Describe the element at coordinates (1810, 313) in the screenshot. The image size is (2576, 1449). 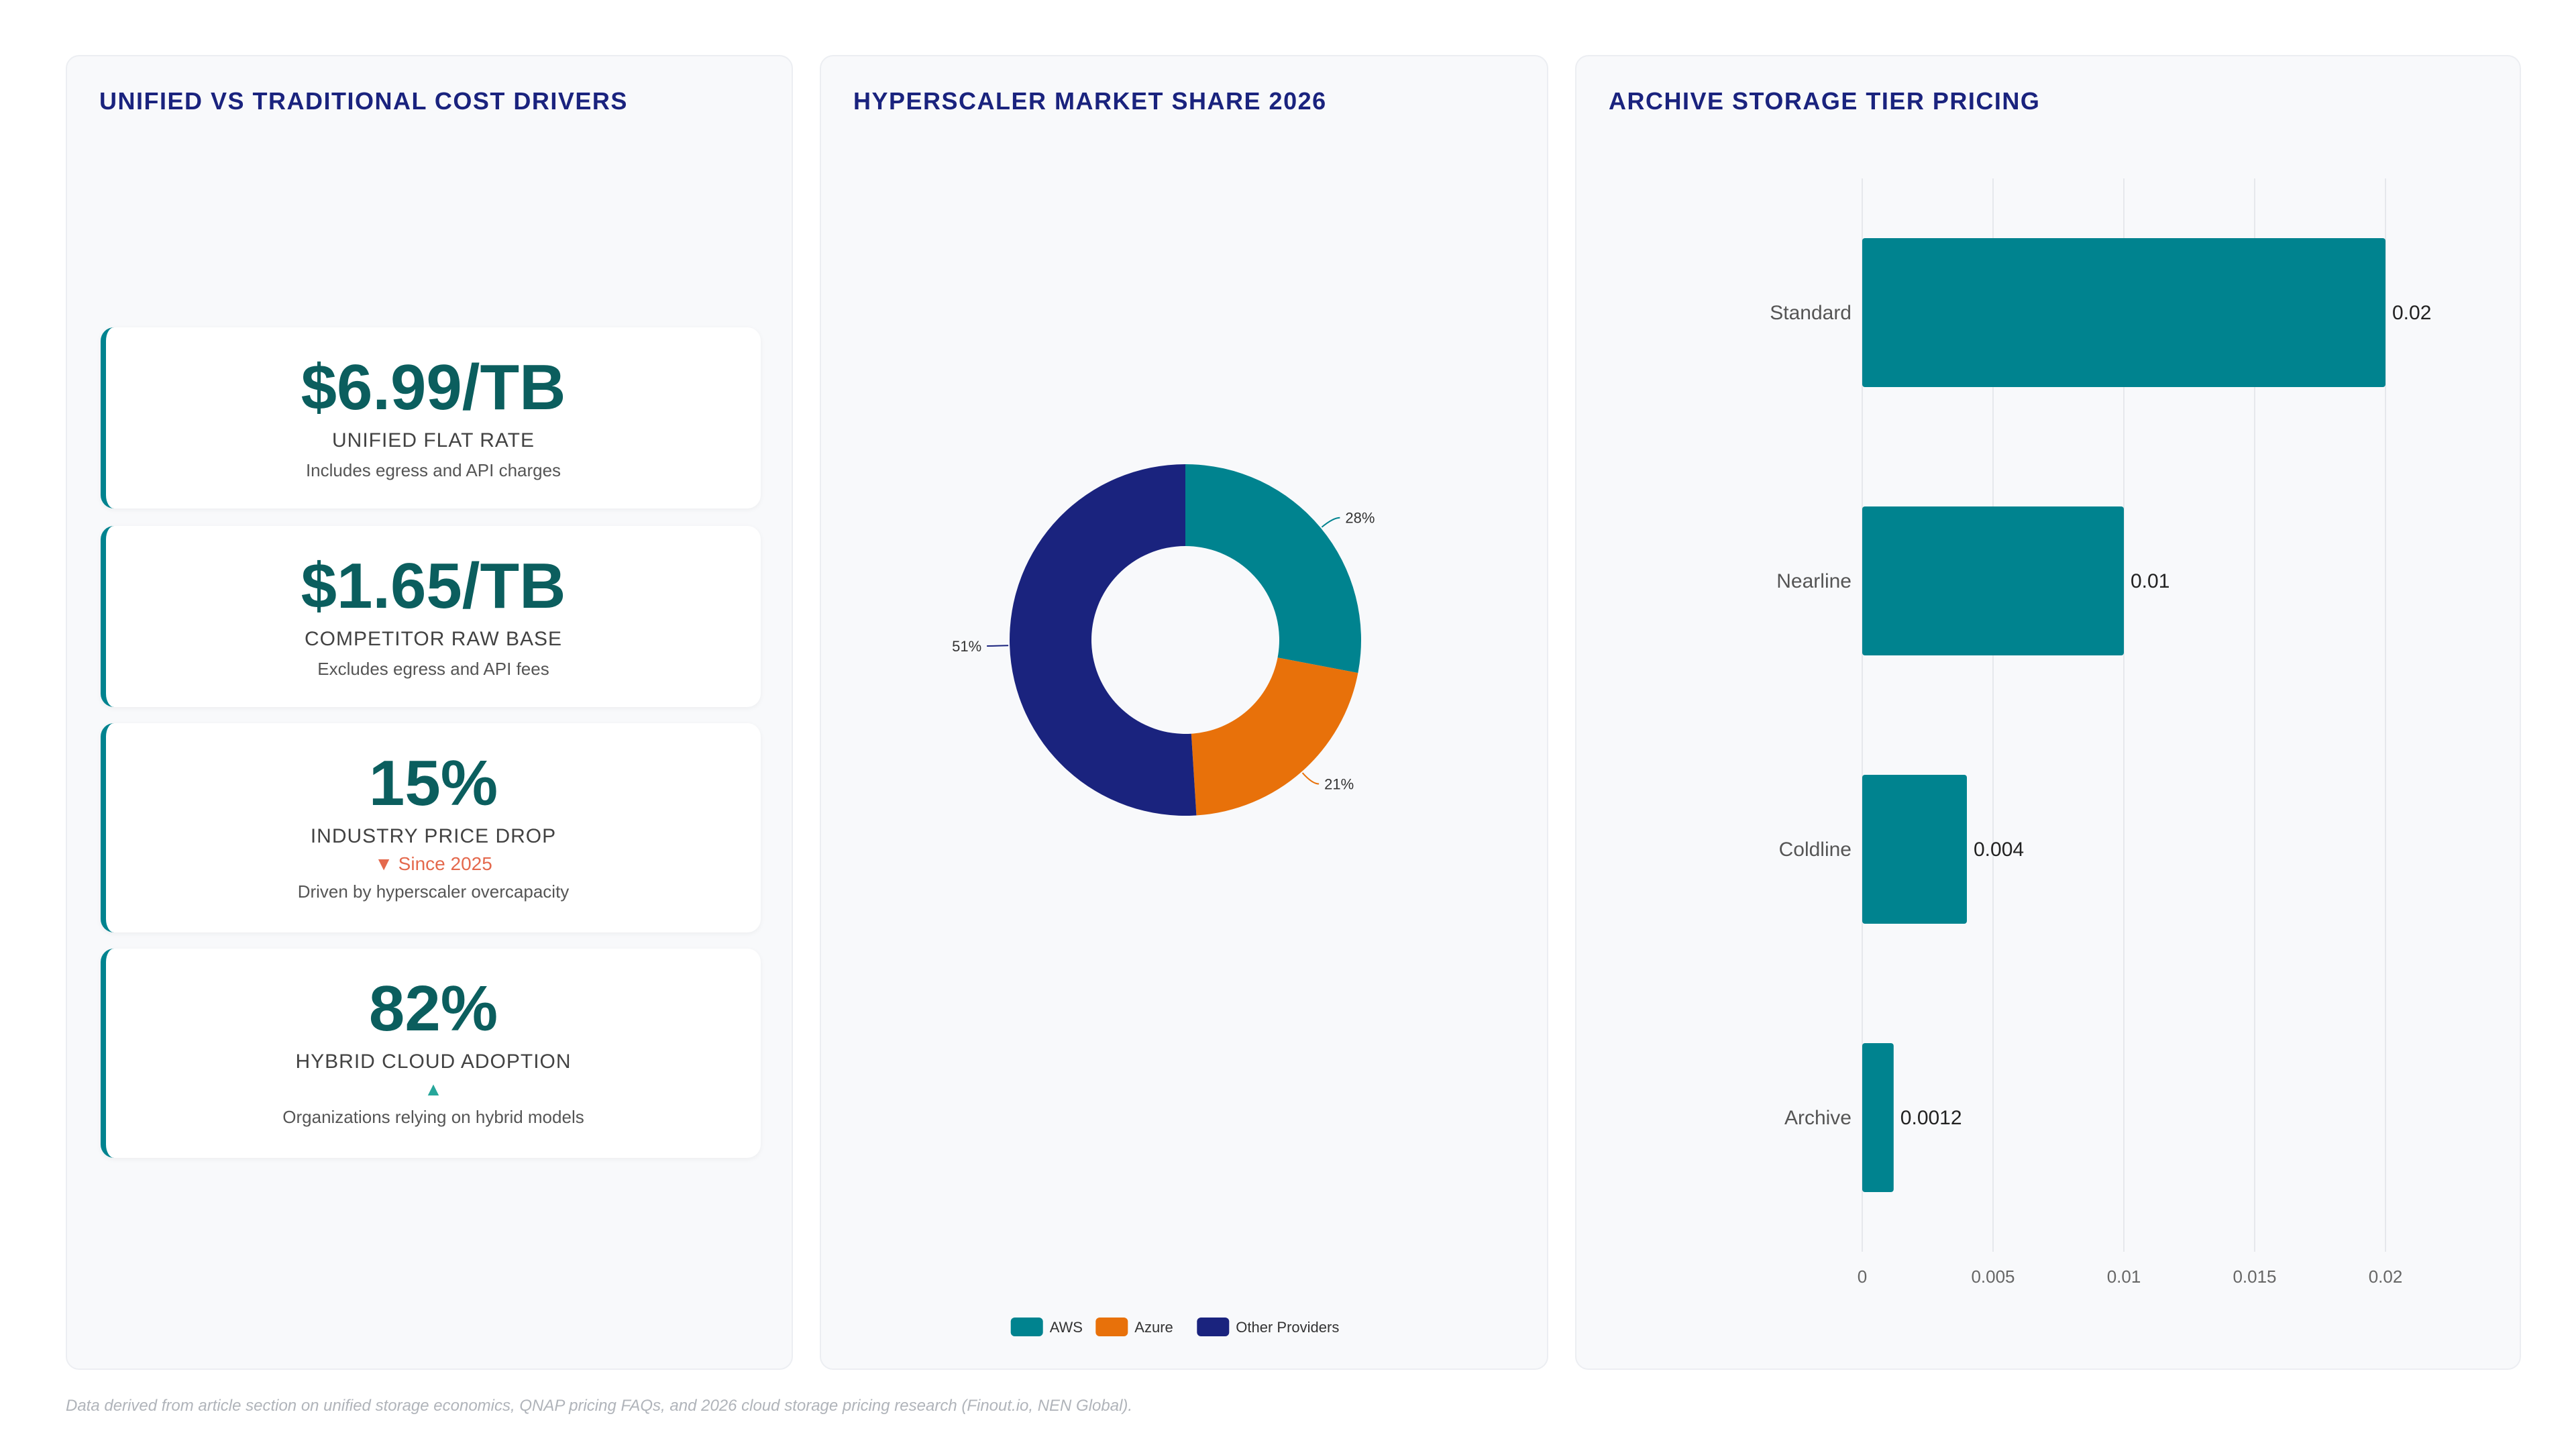
I see `category-label: Standard` at that location.